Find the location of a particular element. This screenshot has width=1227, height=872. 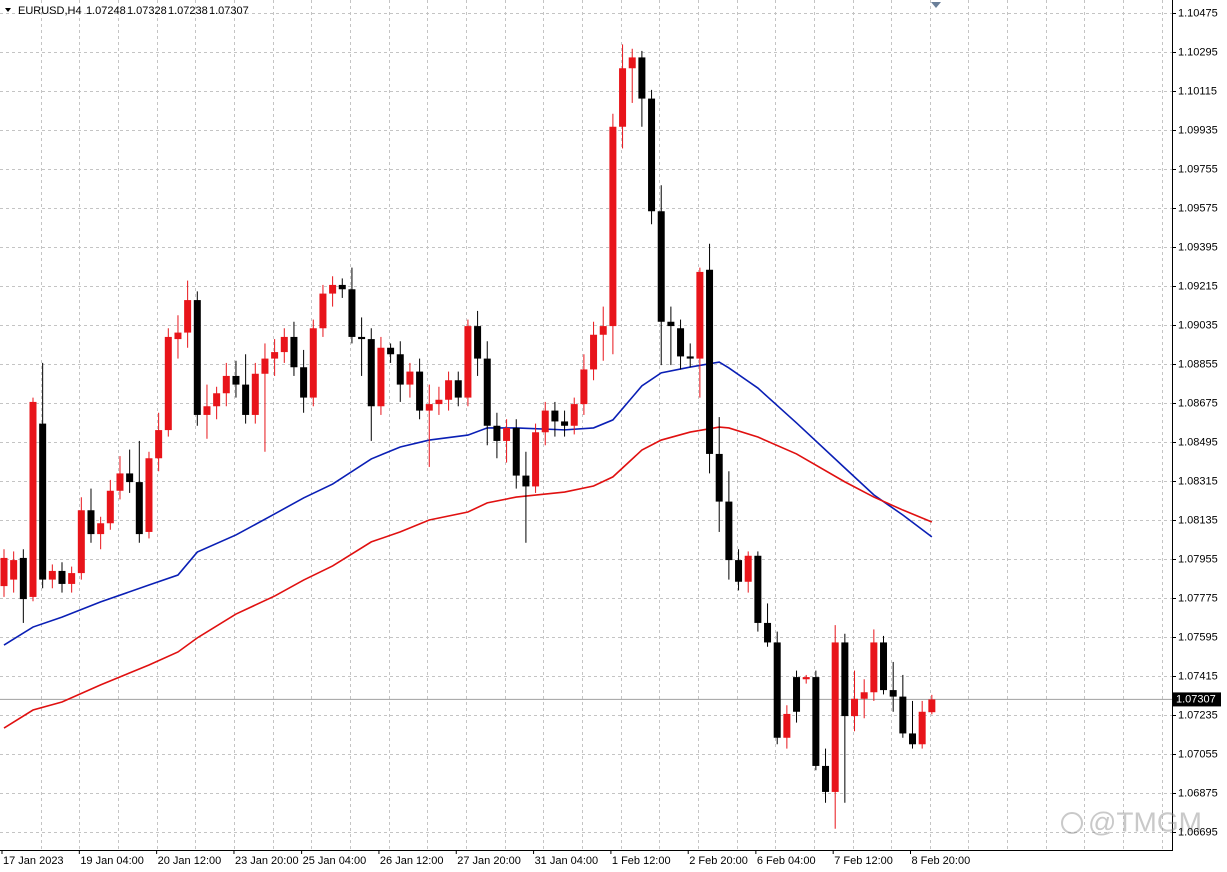

y-tick-label: 1.08675 is located at coordinates (1198, 403).